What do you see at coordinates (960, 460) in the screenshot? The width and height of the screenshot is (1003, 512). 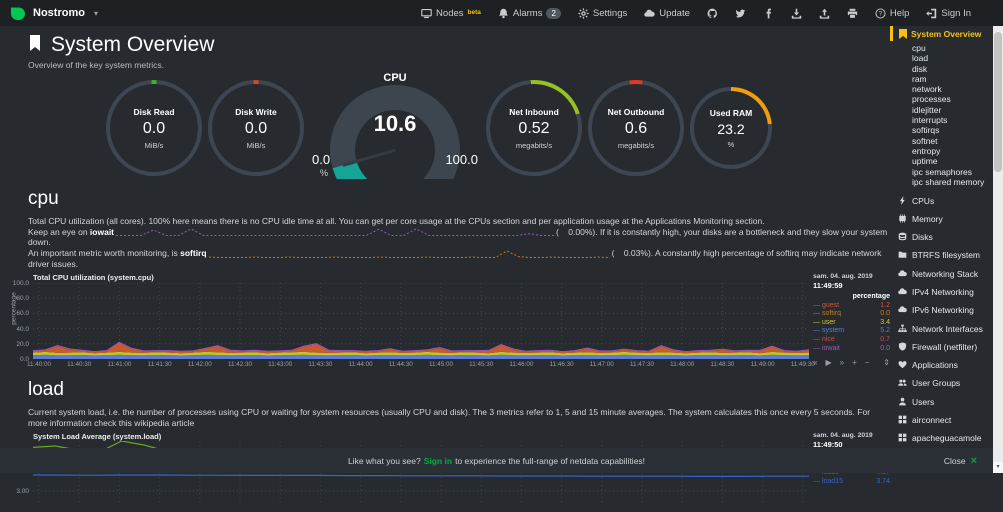 I see `banner-close-button: Close ×` at bounding box center [960, 460].